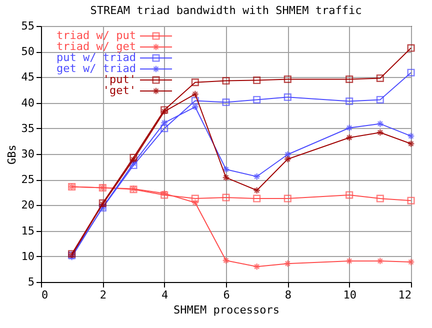 The width and height of the screenshot is (432, 328). I want to click on y-tick-label: 15, so click(27, 231).